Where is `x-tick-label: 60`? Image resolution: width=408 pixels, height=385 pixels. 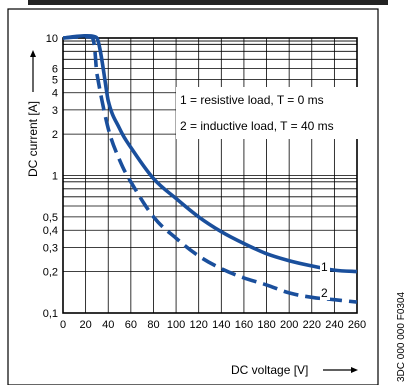
x-tick-label: 60 is located at coordinates (131, 325).